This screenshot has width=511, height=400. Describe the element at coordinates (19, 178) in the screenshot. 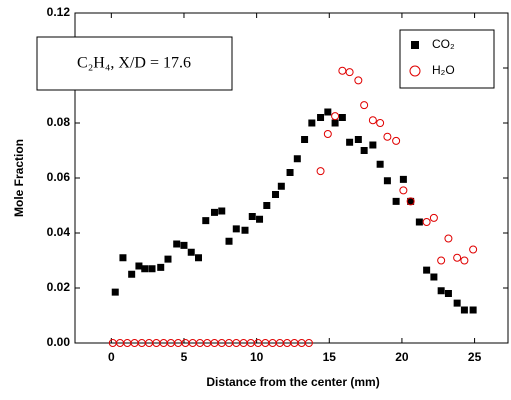

I see `y-axis-label: Mole Fraction` at that location.